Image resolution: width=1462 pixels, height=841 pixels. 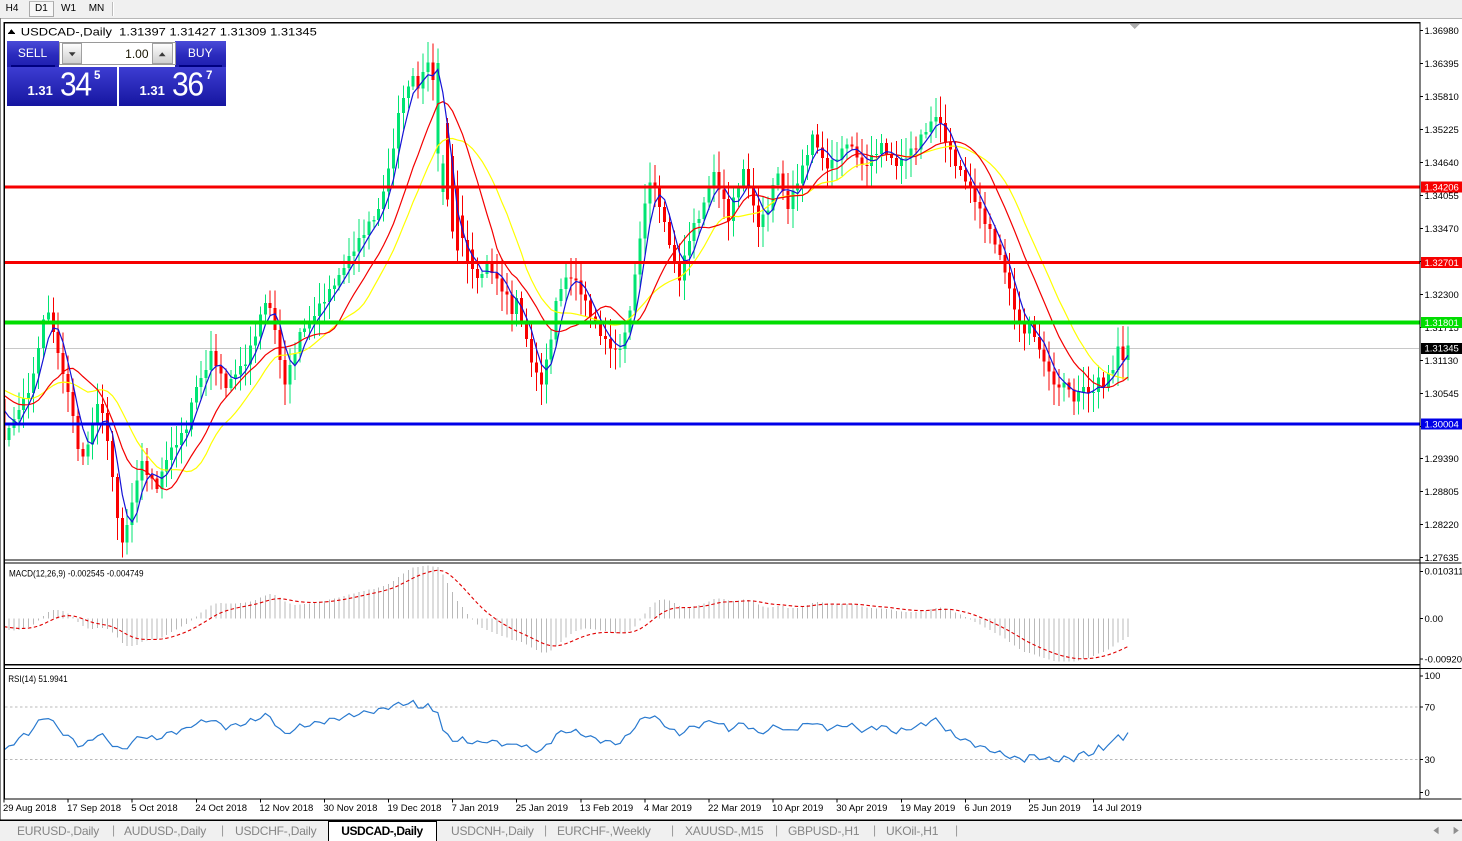 I want to click on svg-text: 5 Oct 2018, so click(x=154, y=808).